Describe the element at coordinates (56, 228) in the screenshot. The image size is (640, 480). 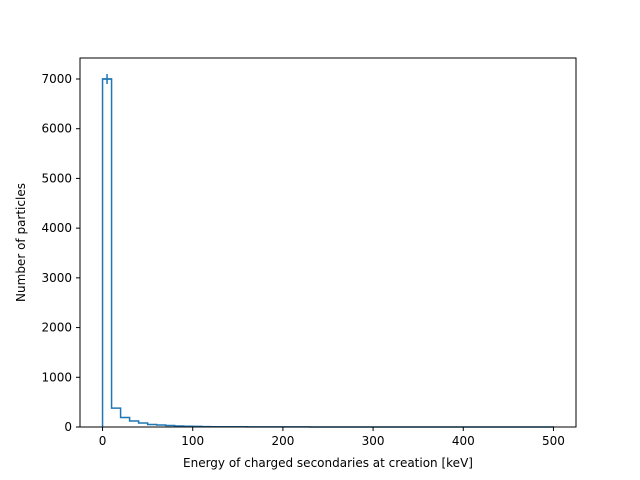
I see `y-tick-label: 4000` at that location.